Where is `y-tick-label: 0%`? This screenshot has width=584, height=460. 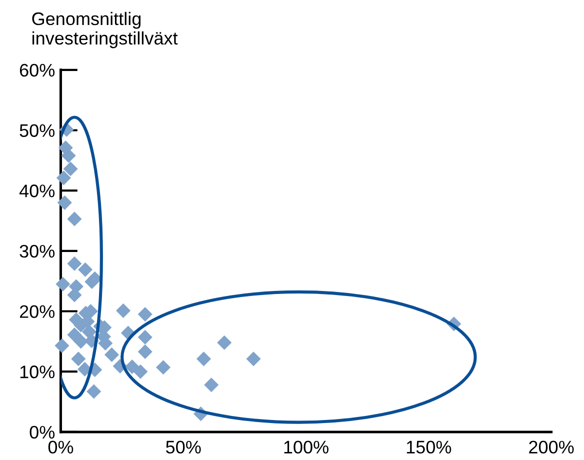 y-tick-label: 0% is located at coordinates (42, 432).